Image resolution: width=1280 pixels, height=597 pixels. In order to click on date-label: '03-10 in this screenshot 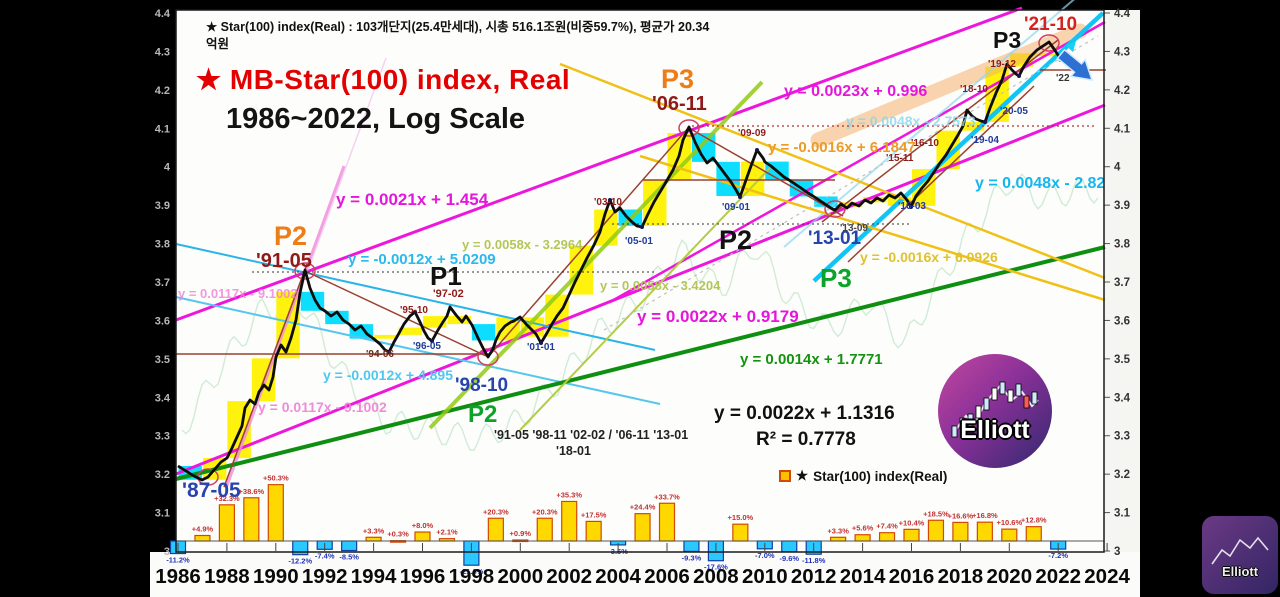, I will do `click(608, 202)`.